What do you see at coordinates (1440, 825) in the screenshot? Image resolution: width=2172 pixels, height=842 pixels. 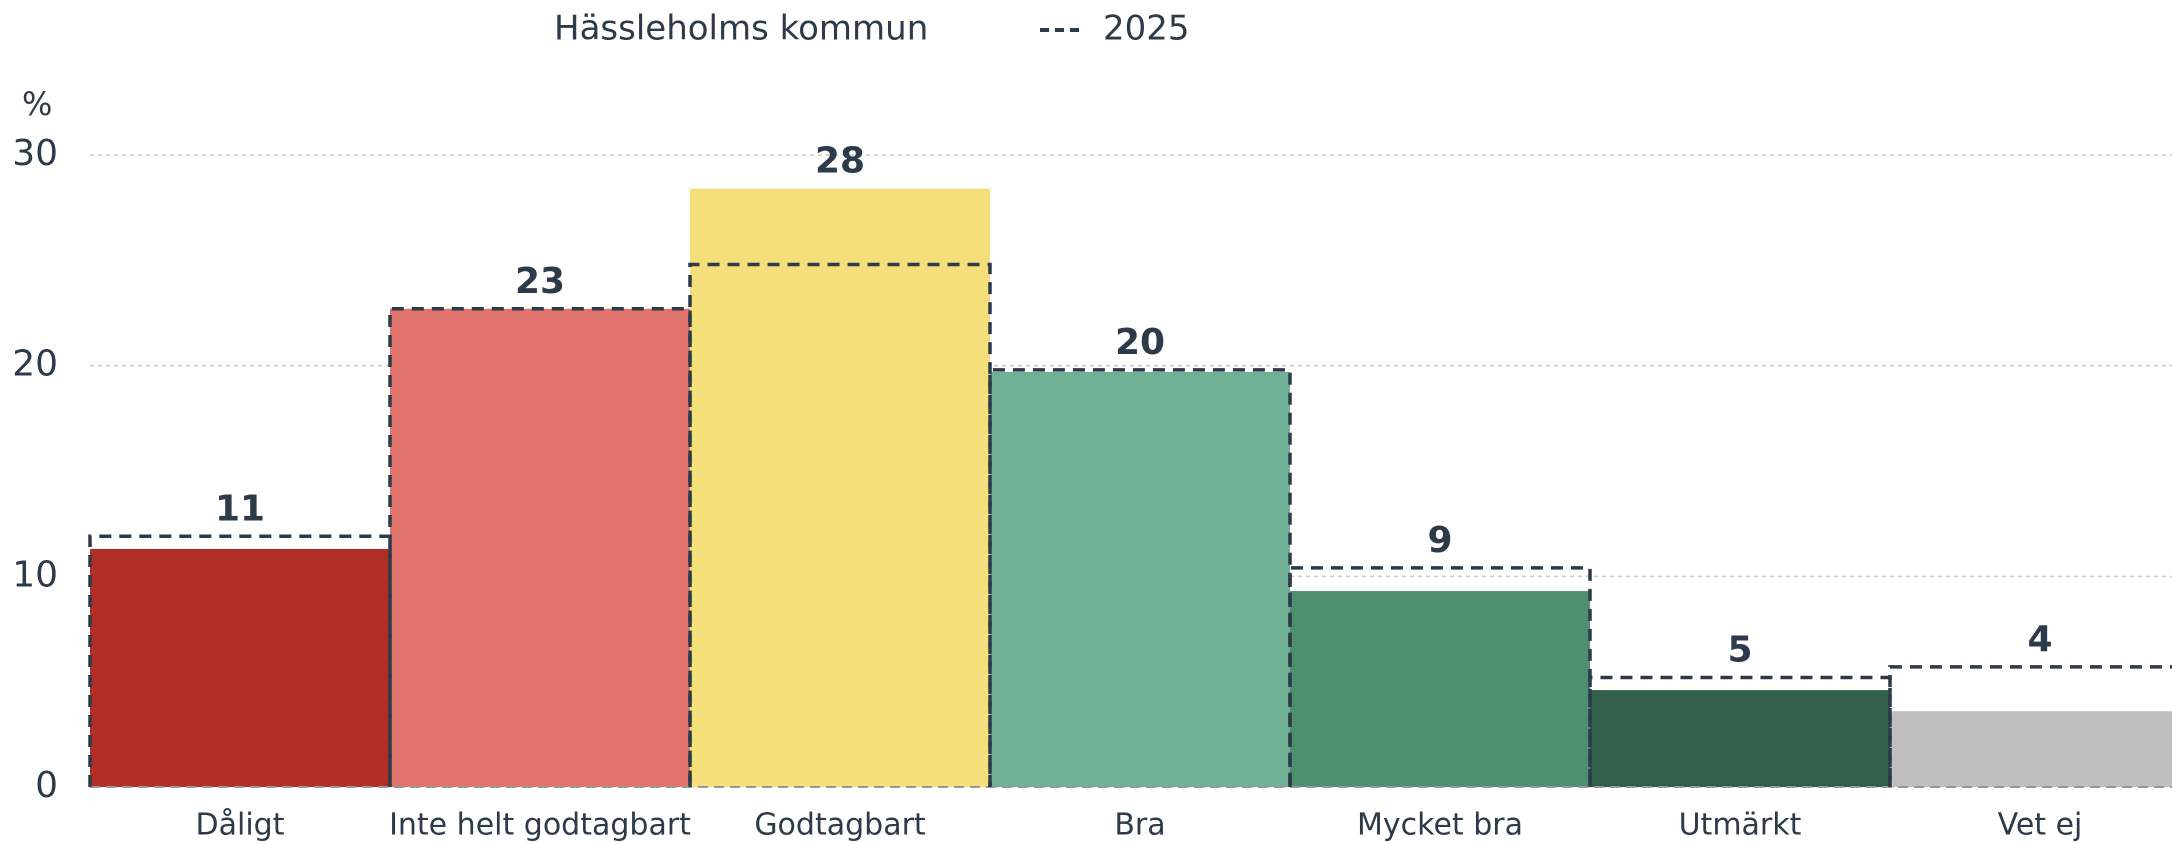 I see `x-tick-label: Mycket bra` at bounding box center [1440, 825].